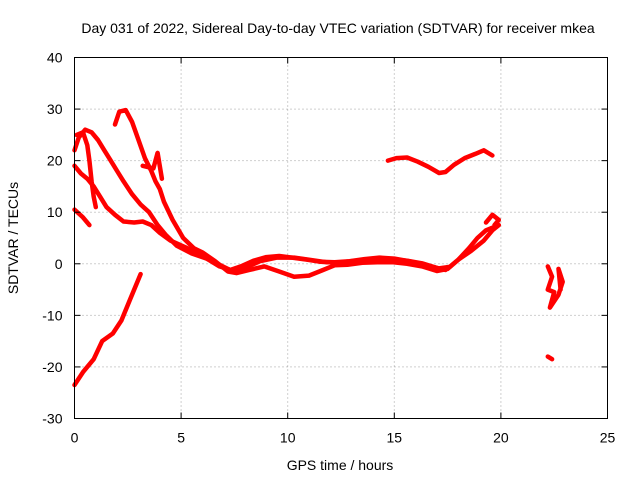 The height and width of the screenshot is (480, 640). What do you see at coordinates (260, 218) in the screenshot?
I see `data-series-arc-c` at bounding box center [260, 218].